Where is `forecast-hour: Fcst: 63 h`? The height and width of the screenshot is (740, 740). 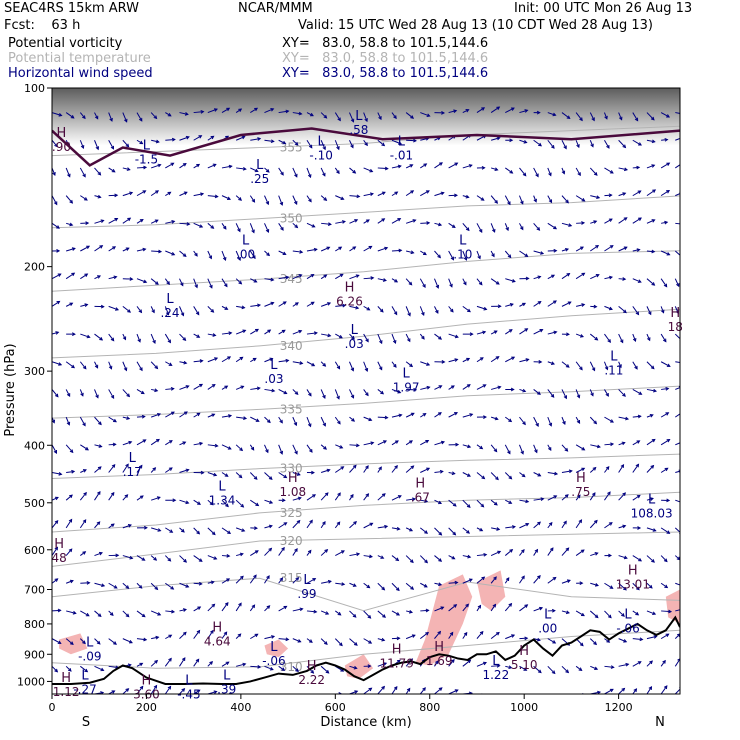 forecast-hour: Fcst: 63 h is located at coordinates (42, 25).